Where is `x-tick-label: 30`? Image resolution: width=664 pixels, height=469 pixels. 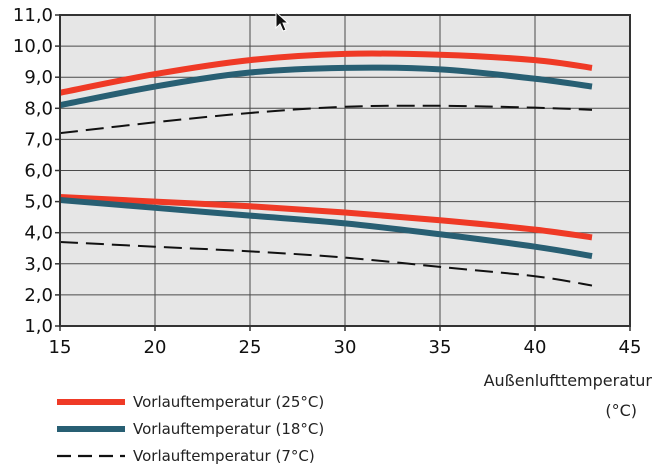 x-tick-label: 30 is located at coordinates (345, 347).